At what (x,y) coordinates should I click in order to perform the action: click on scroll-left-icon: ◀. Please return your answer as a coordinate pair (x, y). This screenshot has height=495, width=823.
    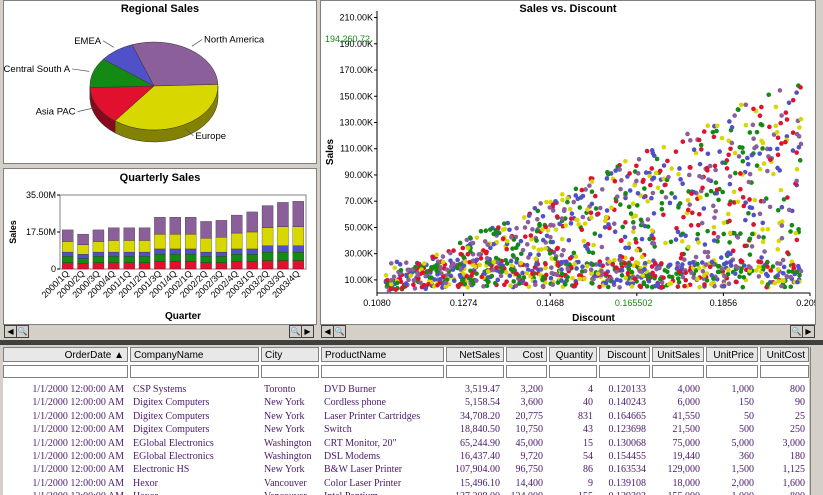
    Looking at the image, I should click on (10, 331).